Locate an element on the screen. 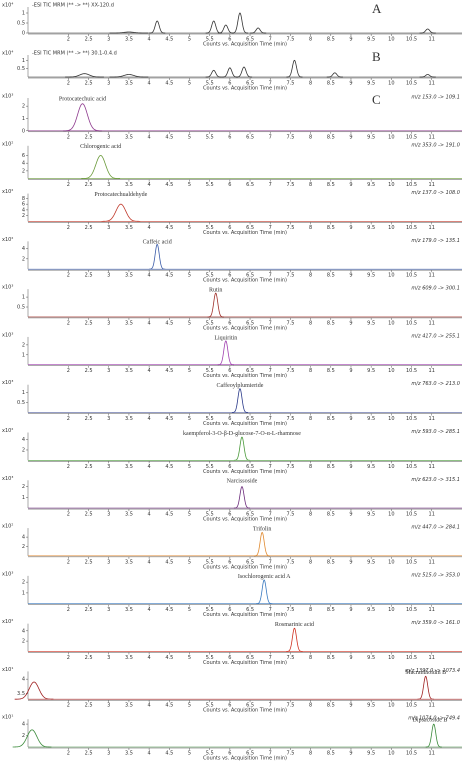  x-tick-label: 4.5 is located at coordinates (169, 40).